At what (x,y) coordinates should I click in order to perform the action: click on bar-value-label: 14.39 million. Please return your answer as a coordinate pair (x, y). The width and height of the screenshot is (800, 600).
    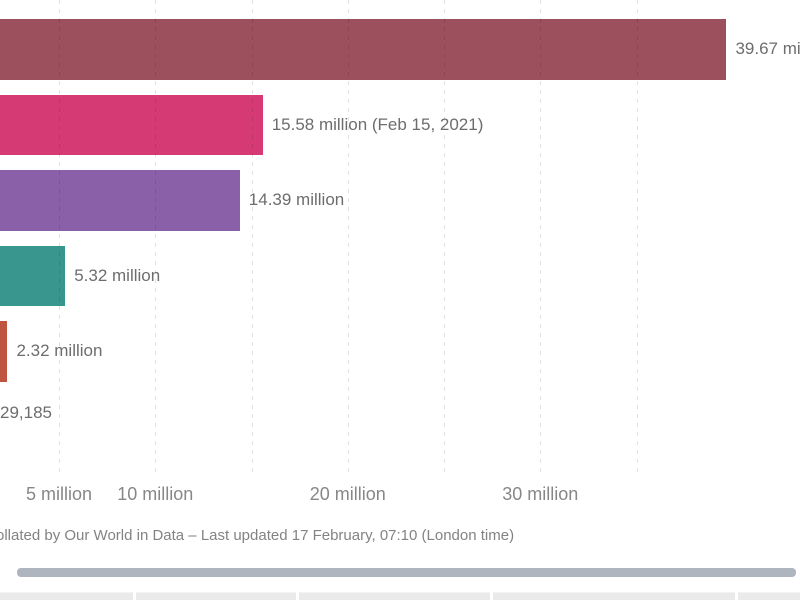
    Looking at the image, I should click on (296, 200).